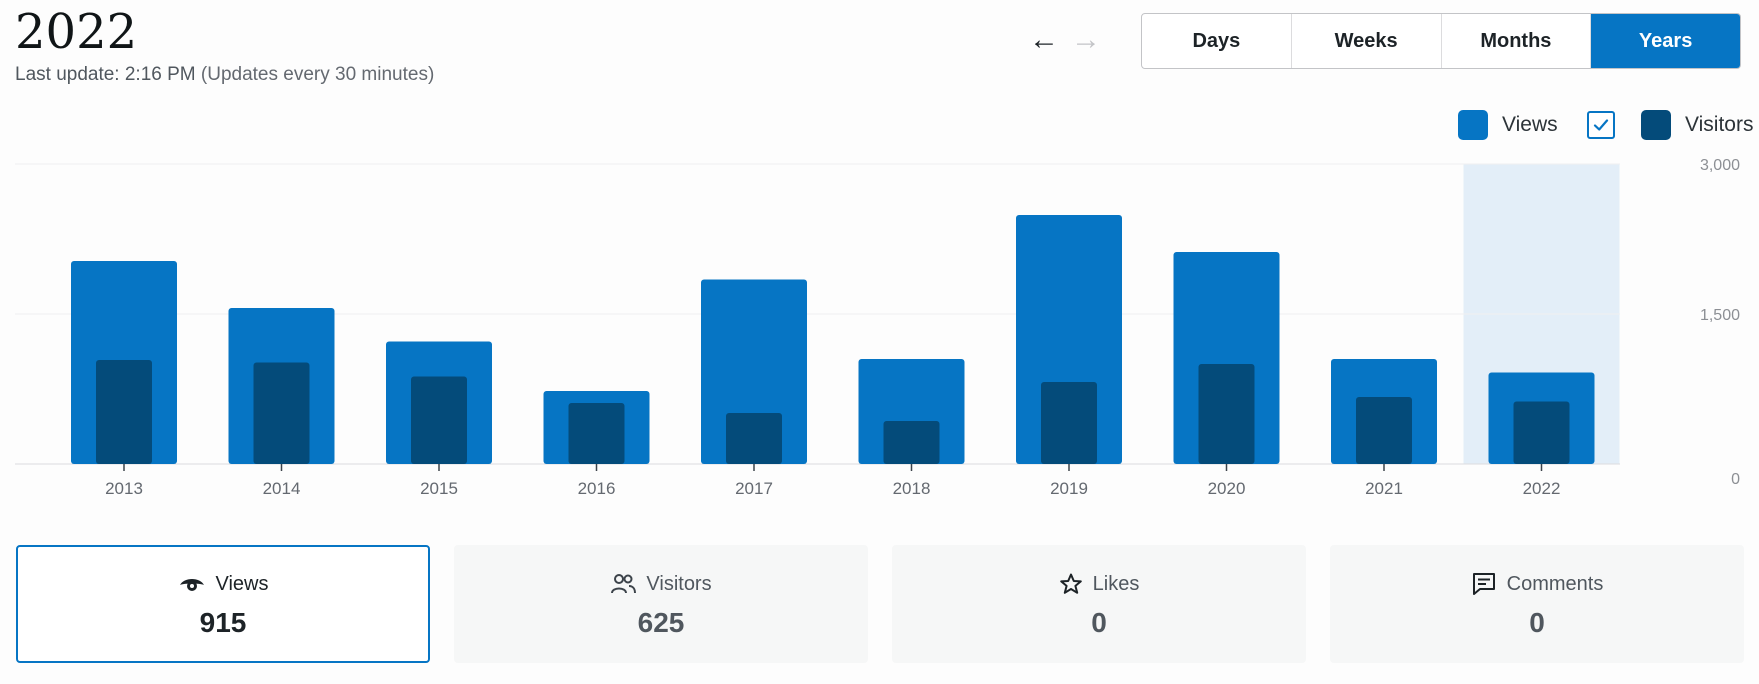 The width and height of the screenshot is (1759, 684). I want to click on next-period-button: →, so click(1086, 40).